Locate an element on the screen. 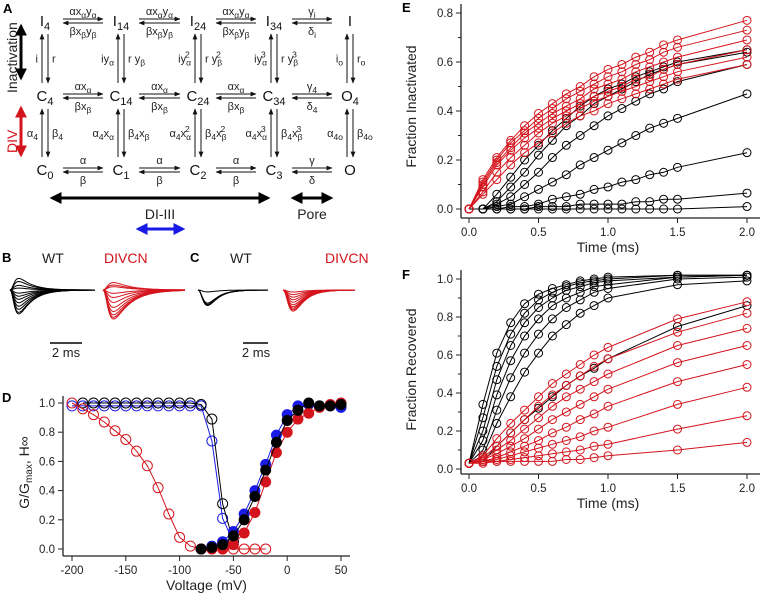 This screenshot has height=597, width=761. trace-c-mutant-label: DIVCN is located at coordinates (347, 258).